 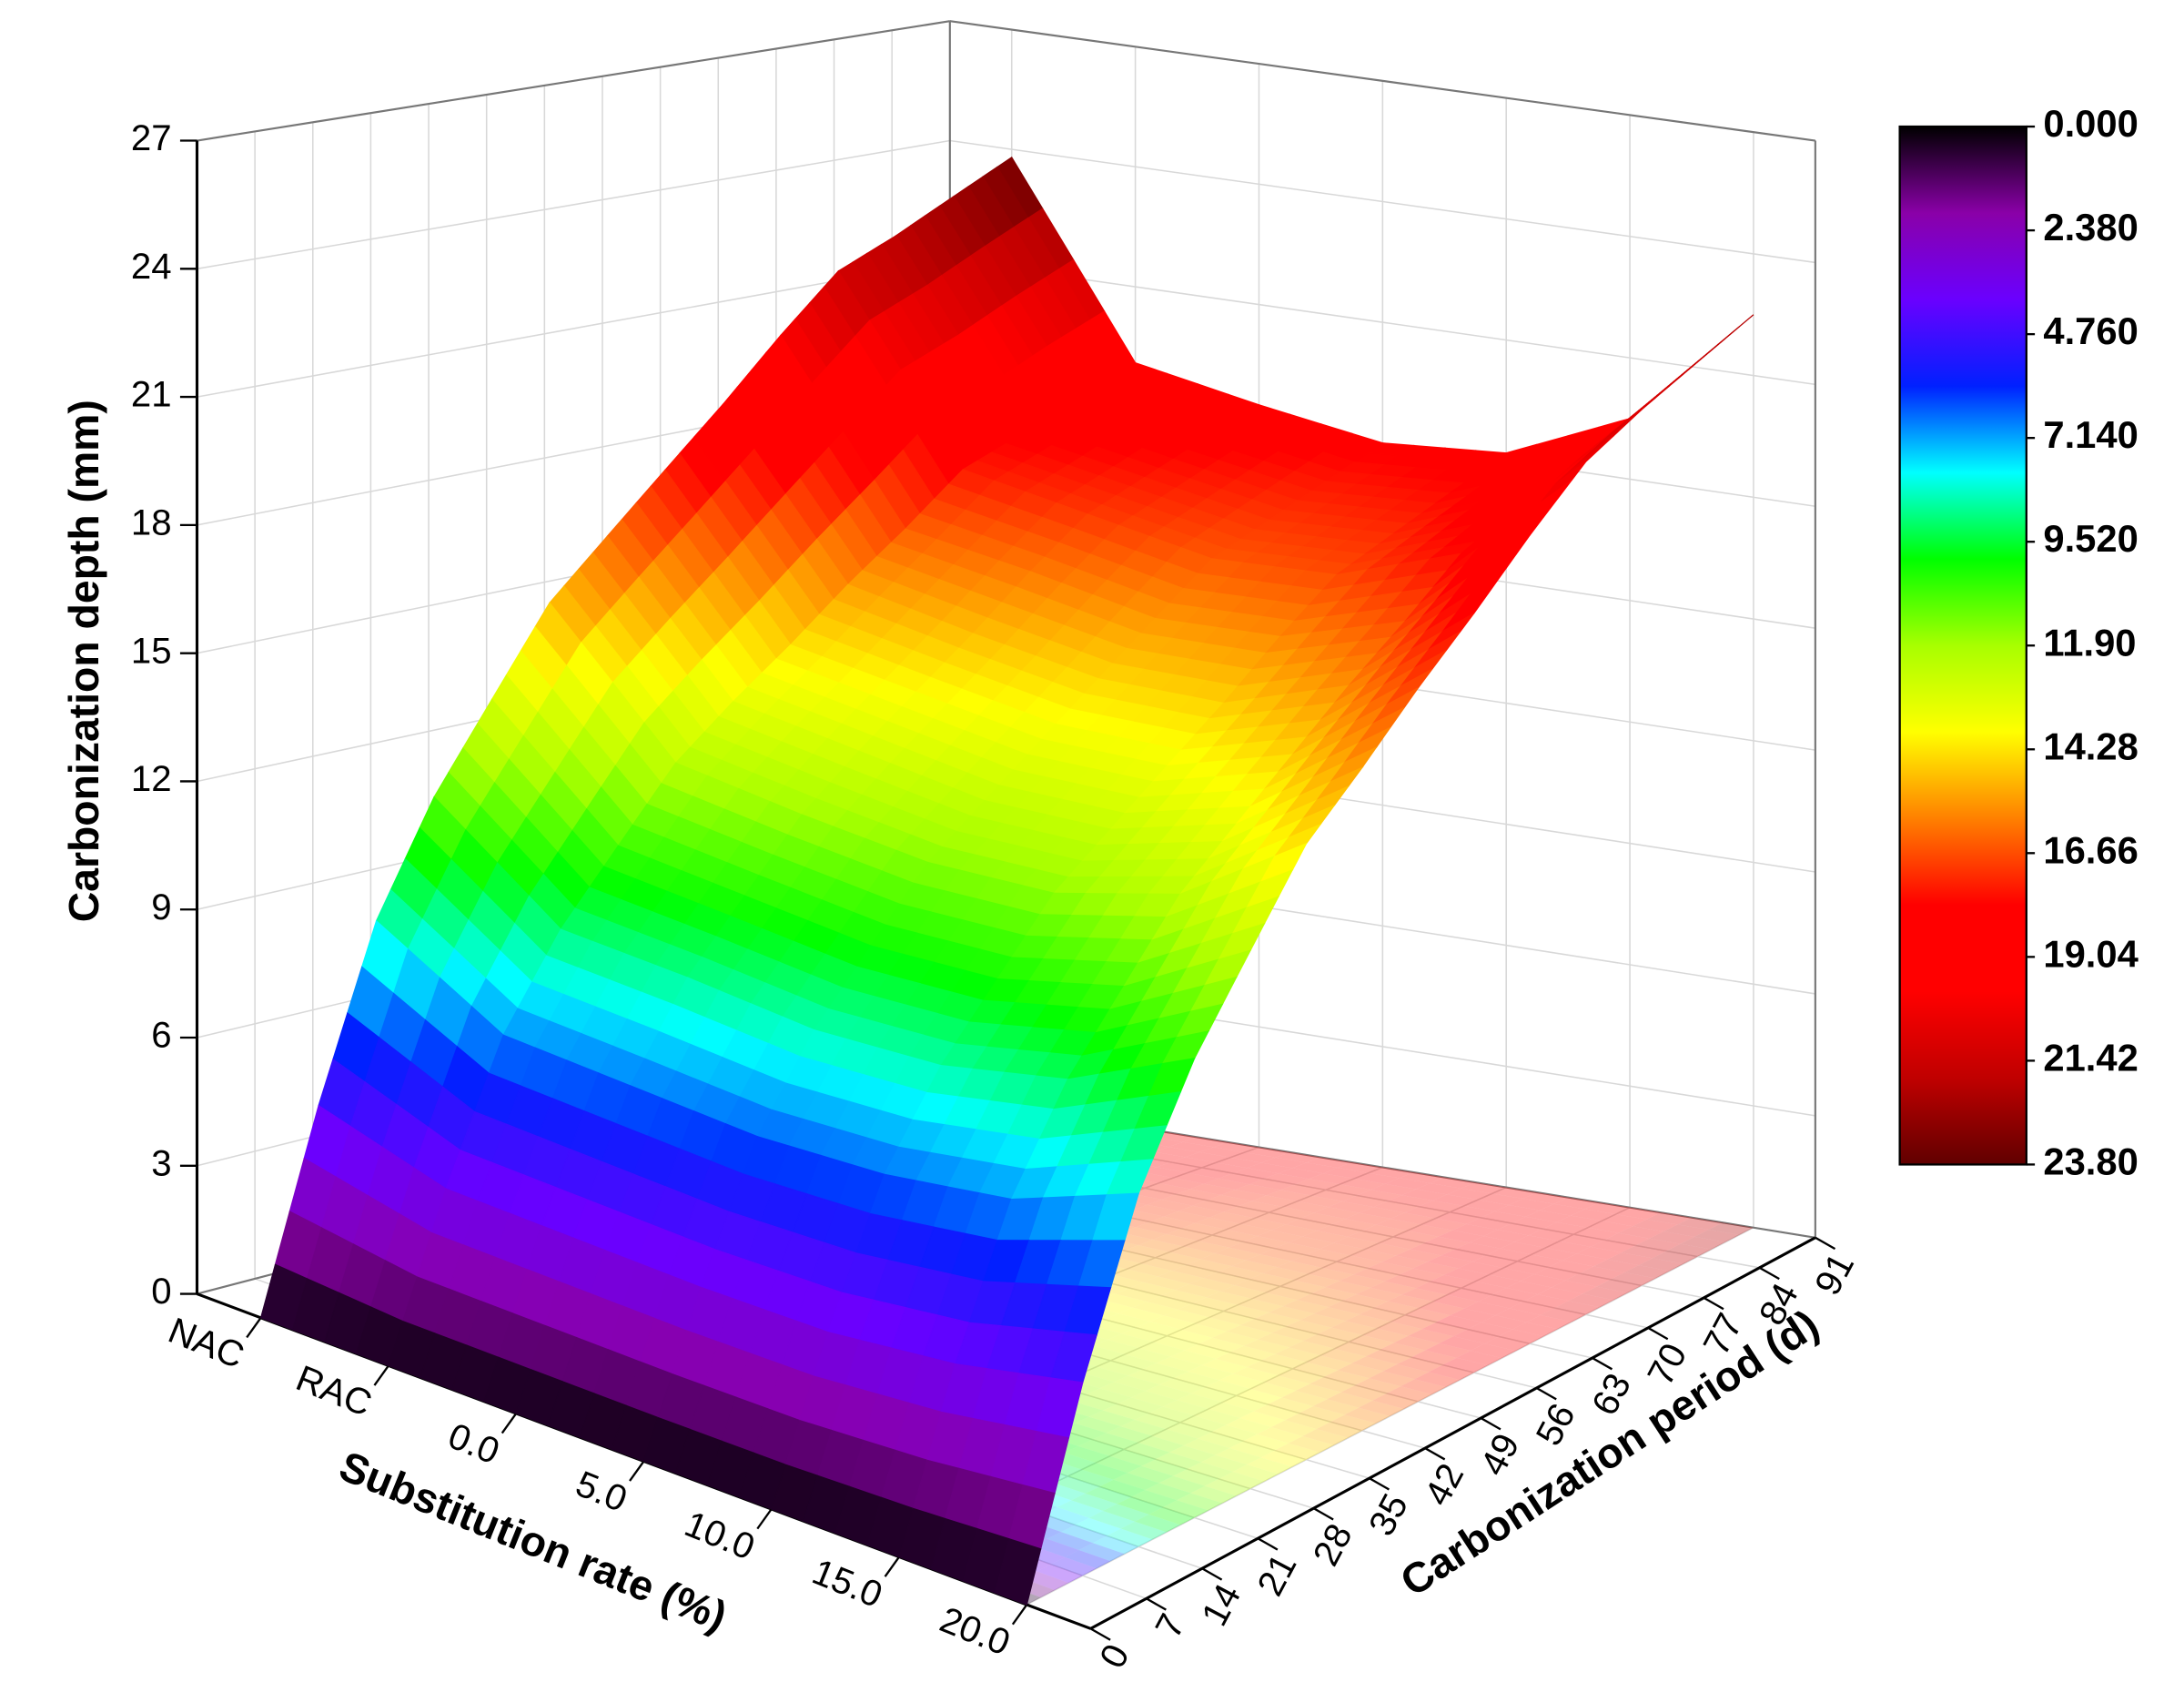 I want to click on colorbar-label: 19.04, so click(x=2091, y=954).